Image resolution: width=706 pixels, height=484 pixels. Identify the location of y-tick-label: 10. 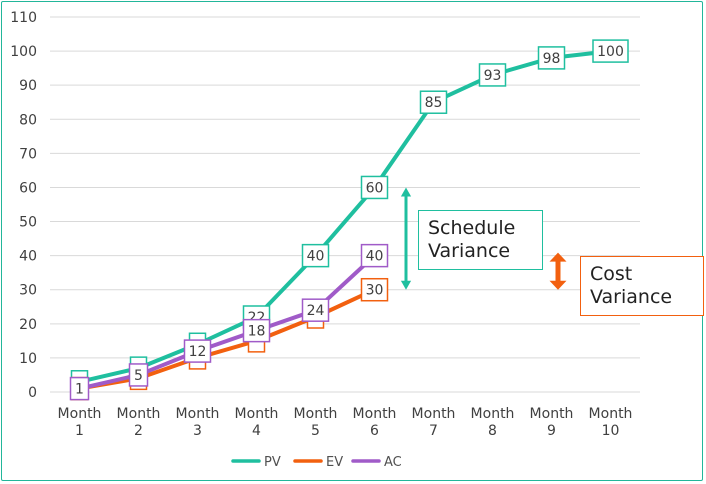
(28, 359).